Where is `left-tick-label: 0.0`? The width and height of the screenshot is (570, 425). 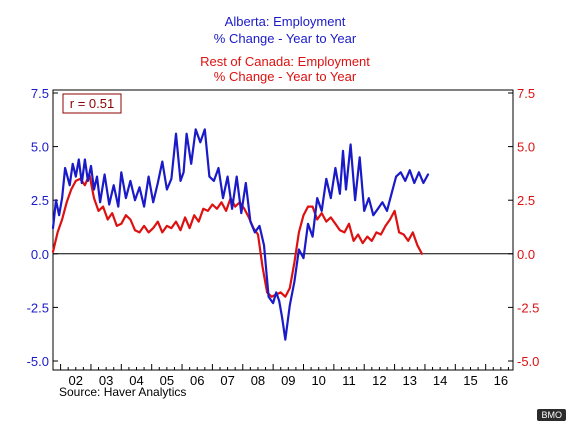 left-tick-label: 0.0 is located at coordinates (40, 254).